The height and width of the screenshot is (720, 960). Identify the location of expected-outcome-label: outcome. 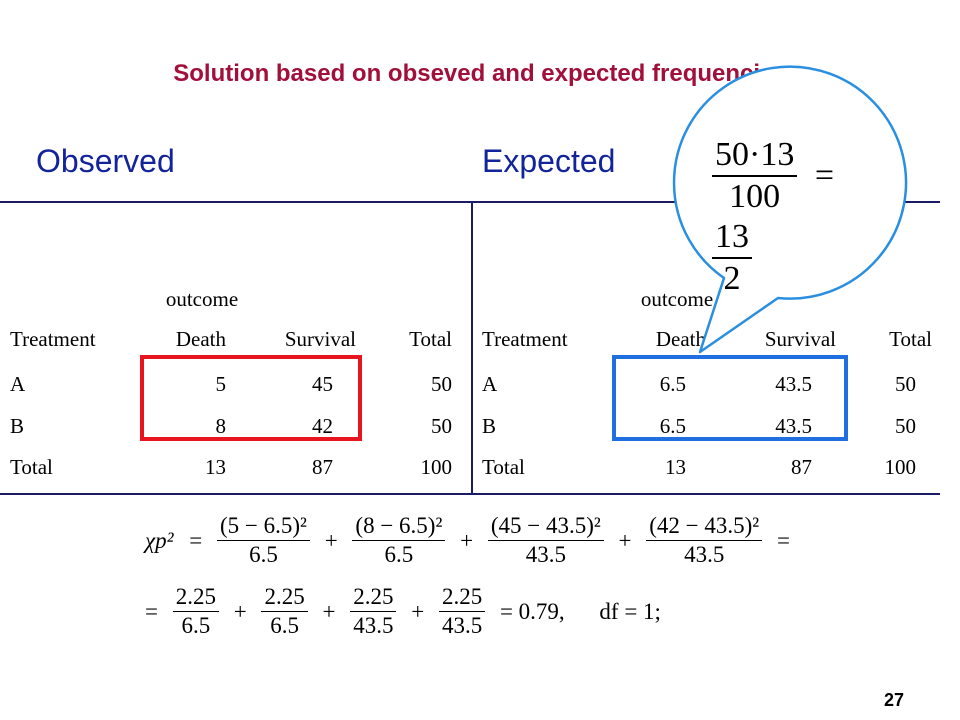
(677, 299).